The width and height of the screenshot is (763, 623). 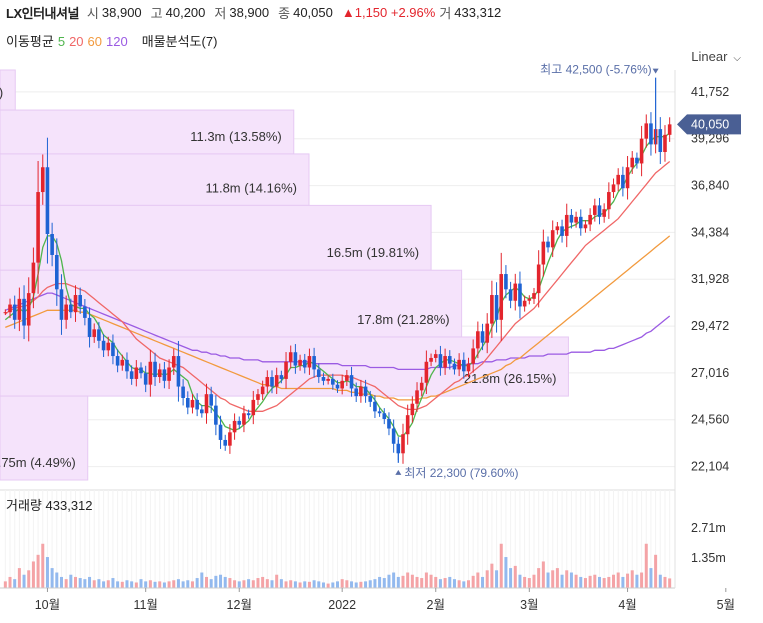 What do you see at coordinates (710, 186) in the screenshot?
I see `price-tick: 36,840` at bounding box center [710, 186].